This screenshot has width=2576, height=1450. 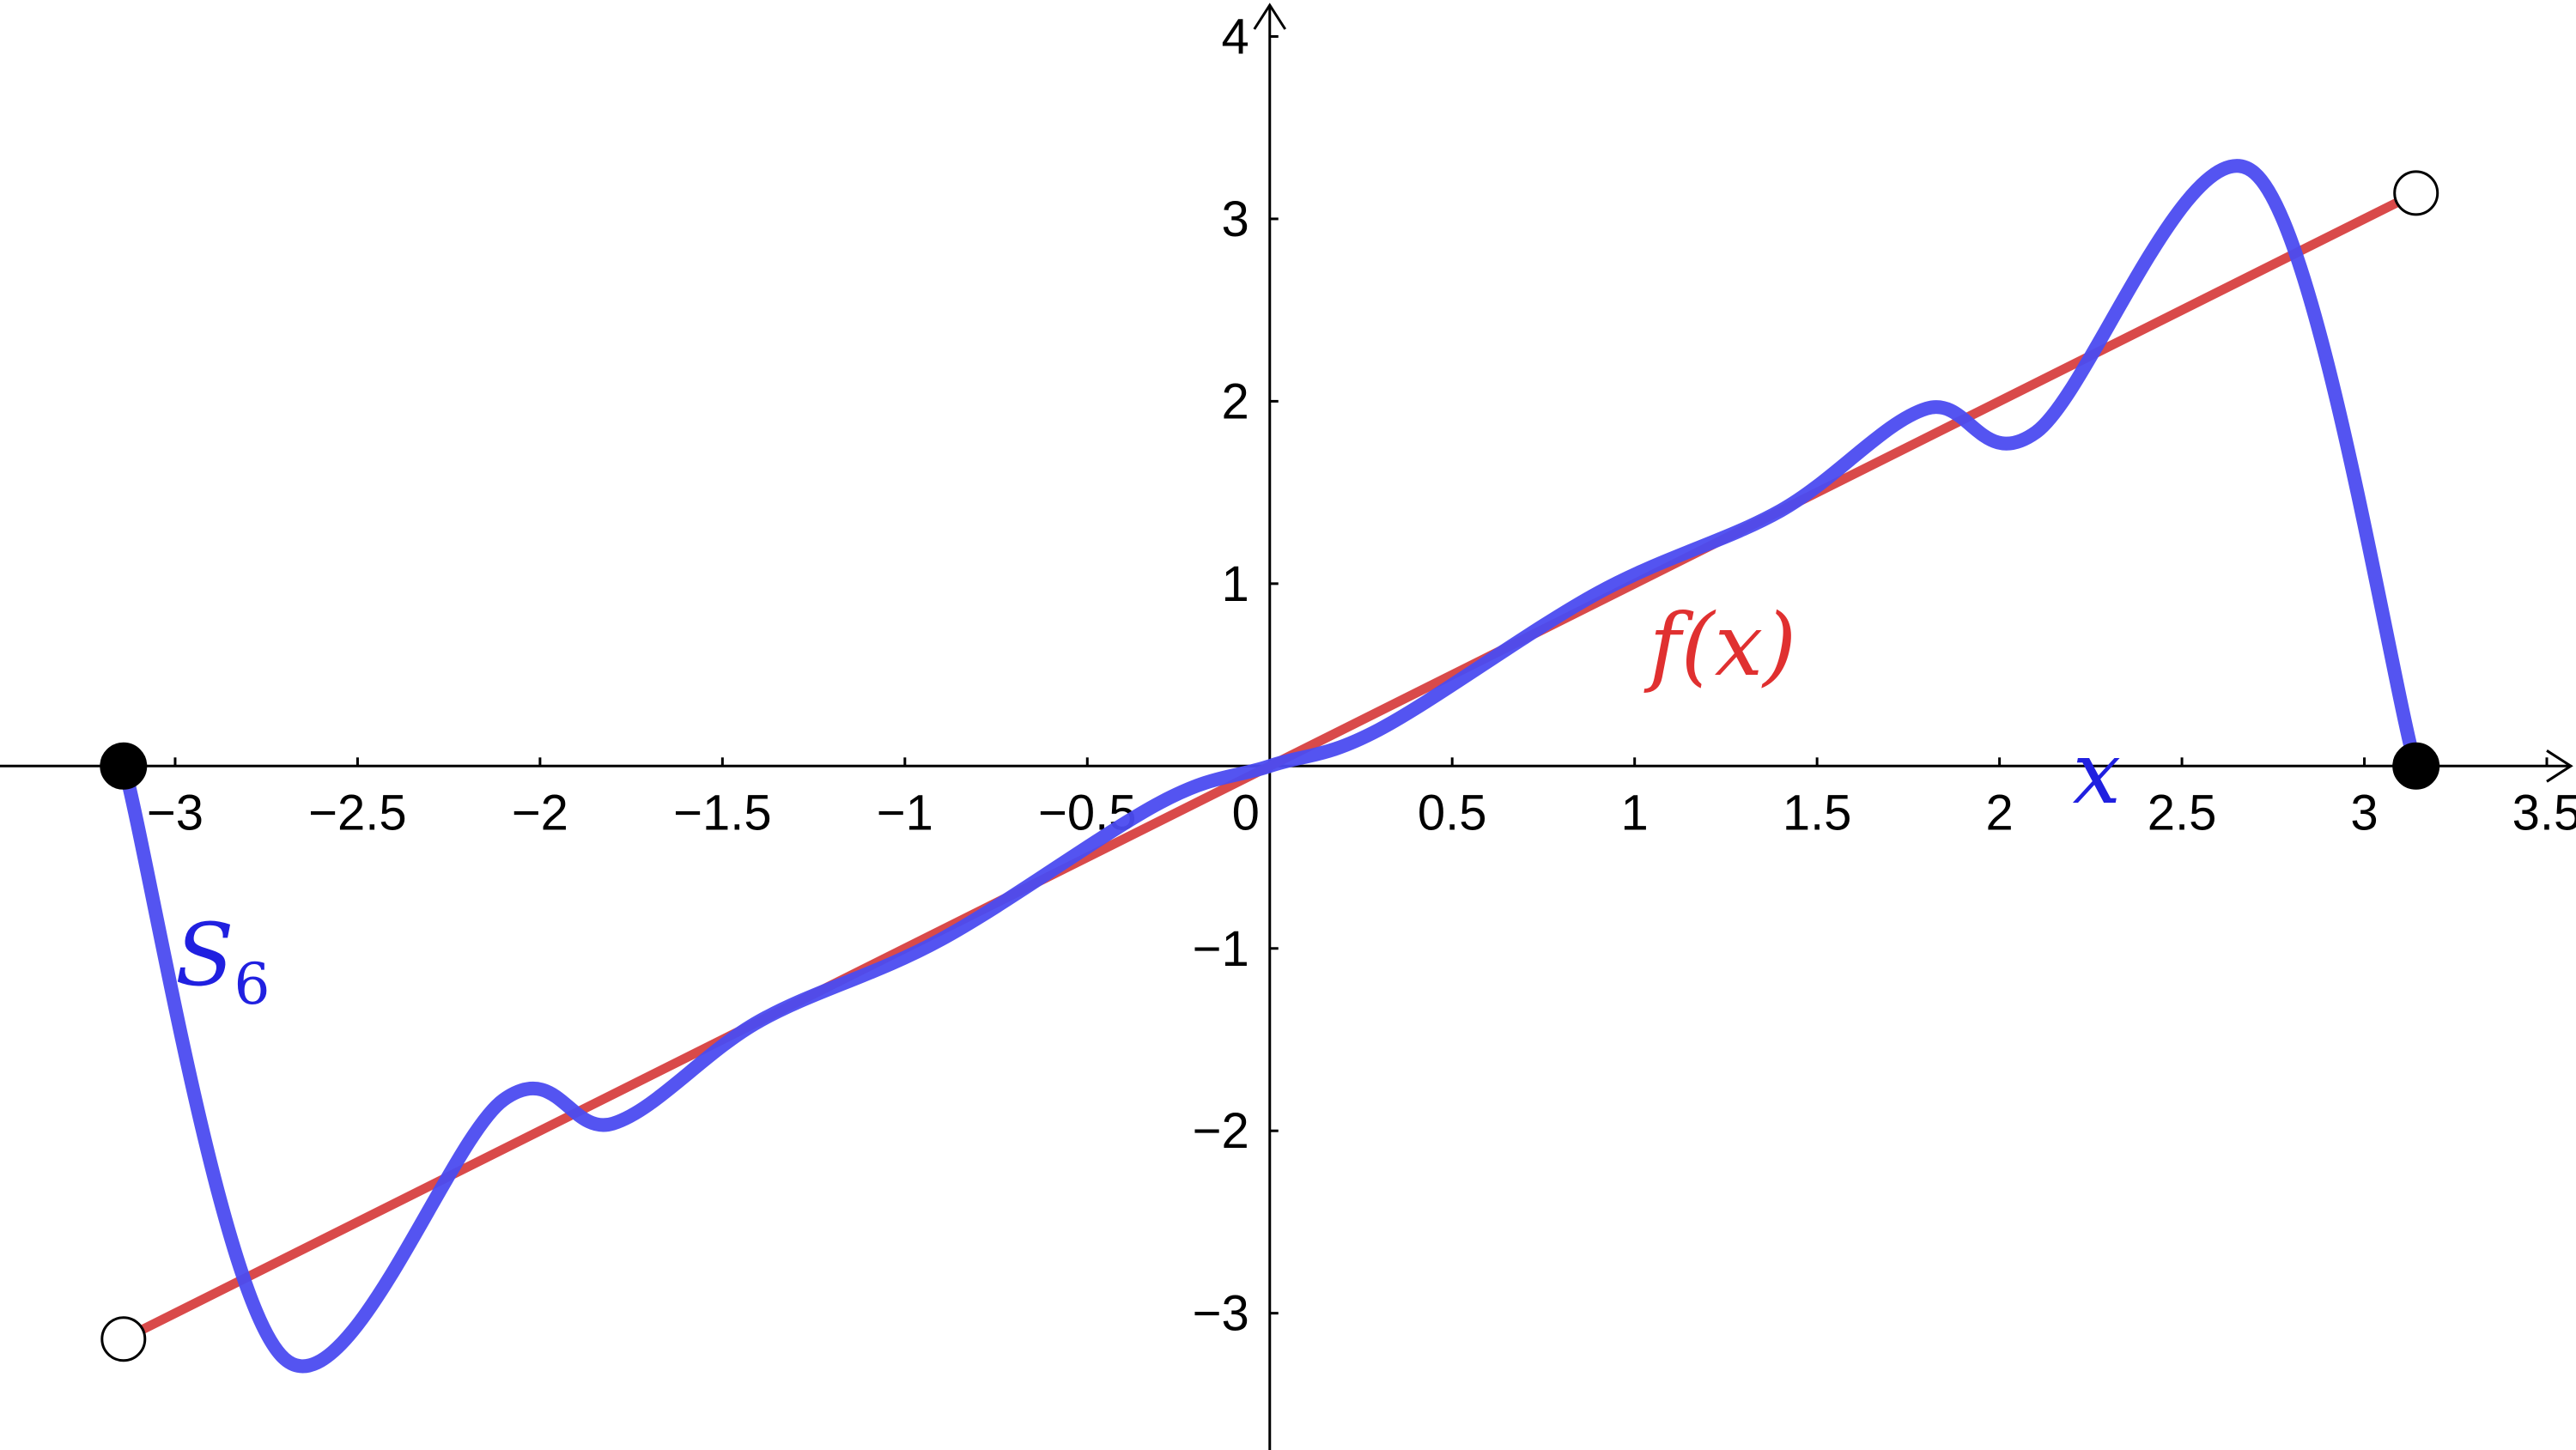 I want to click on y-tick-label: −2, so click(x=1221, y=1131).